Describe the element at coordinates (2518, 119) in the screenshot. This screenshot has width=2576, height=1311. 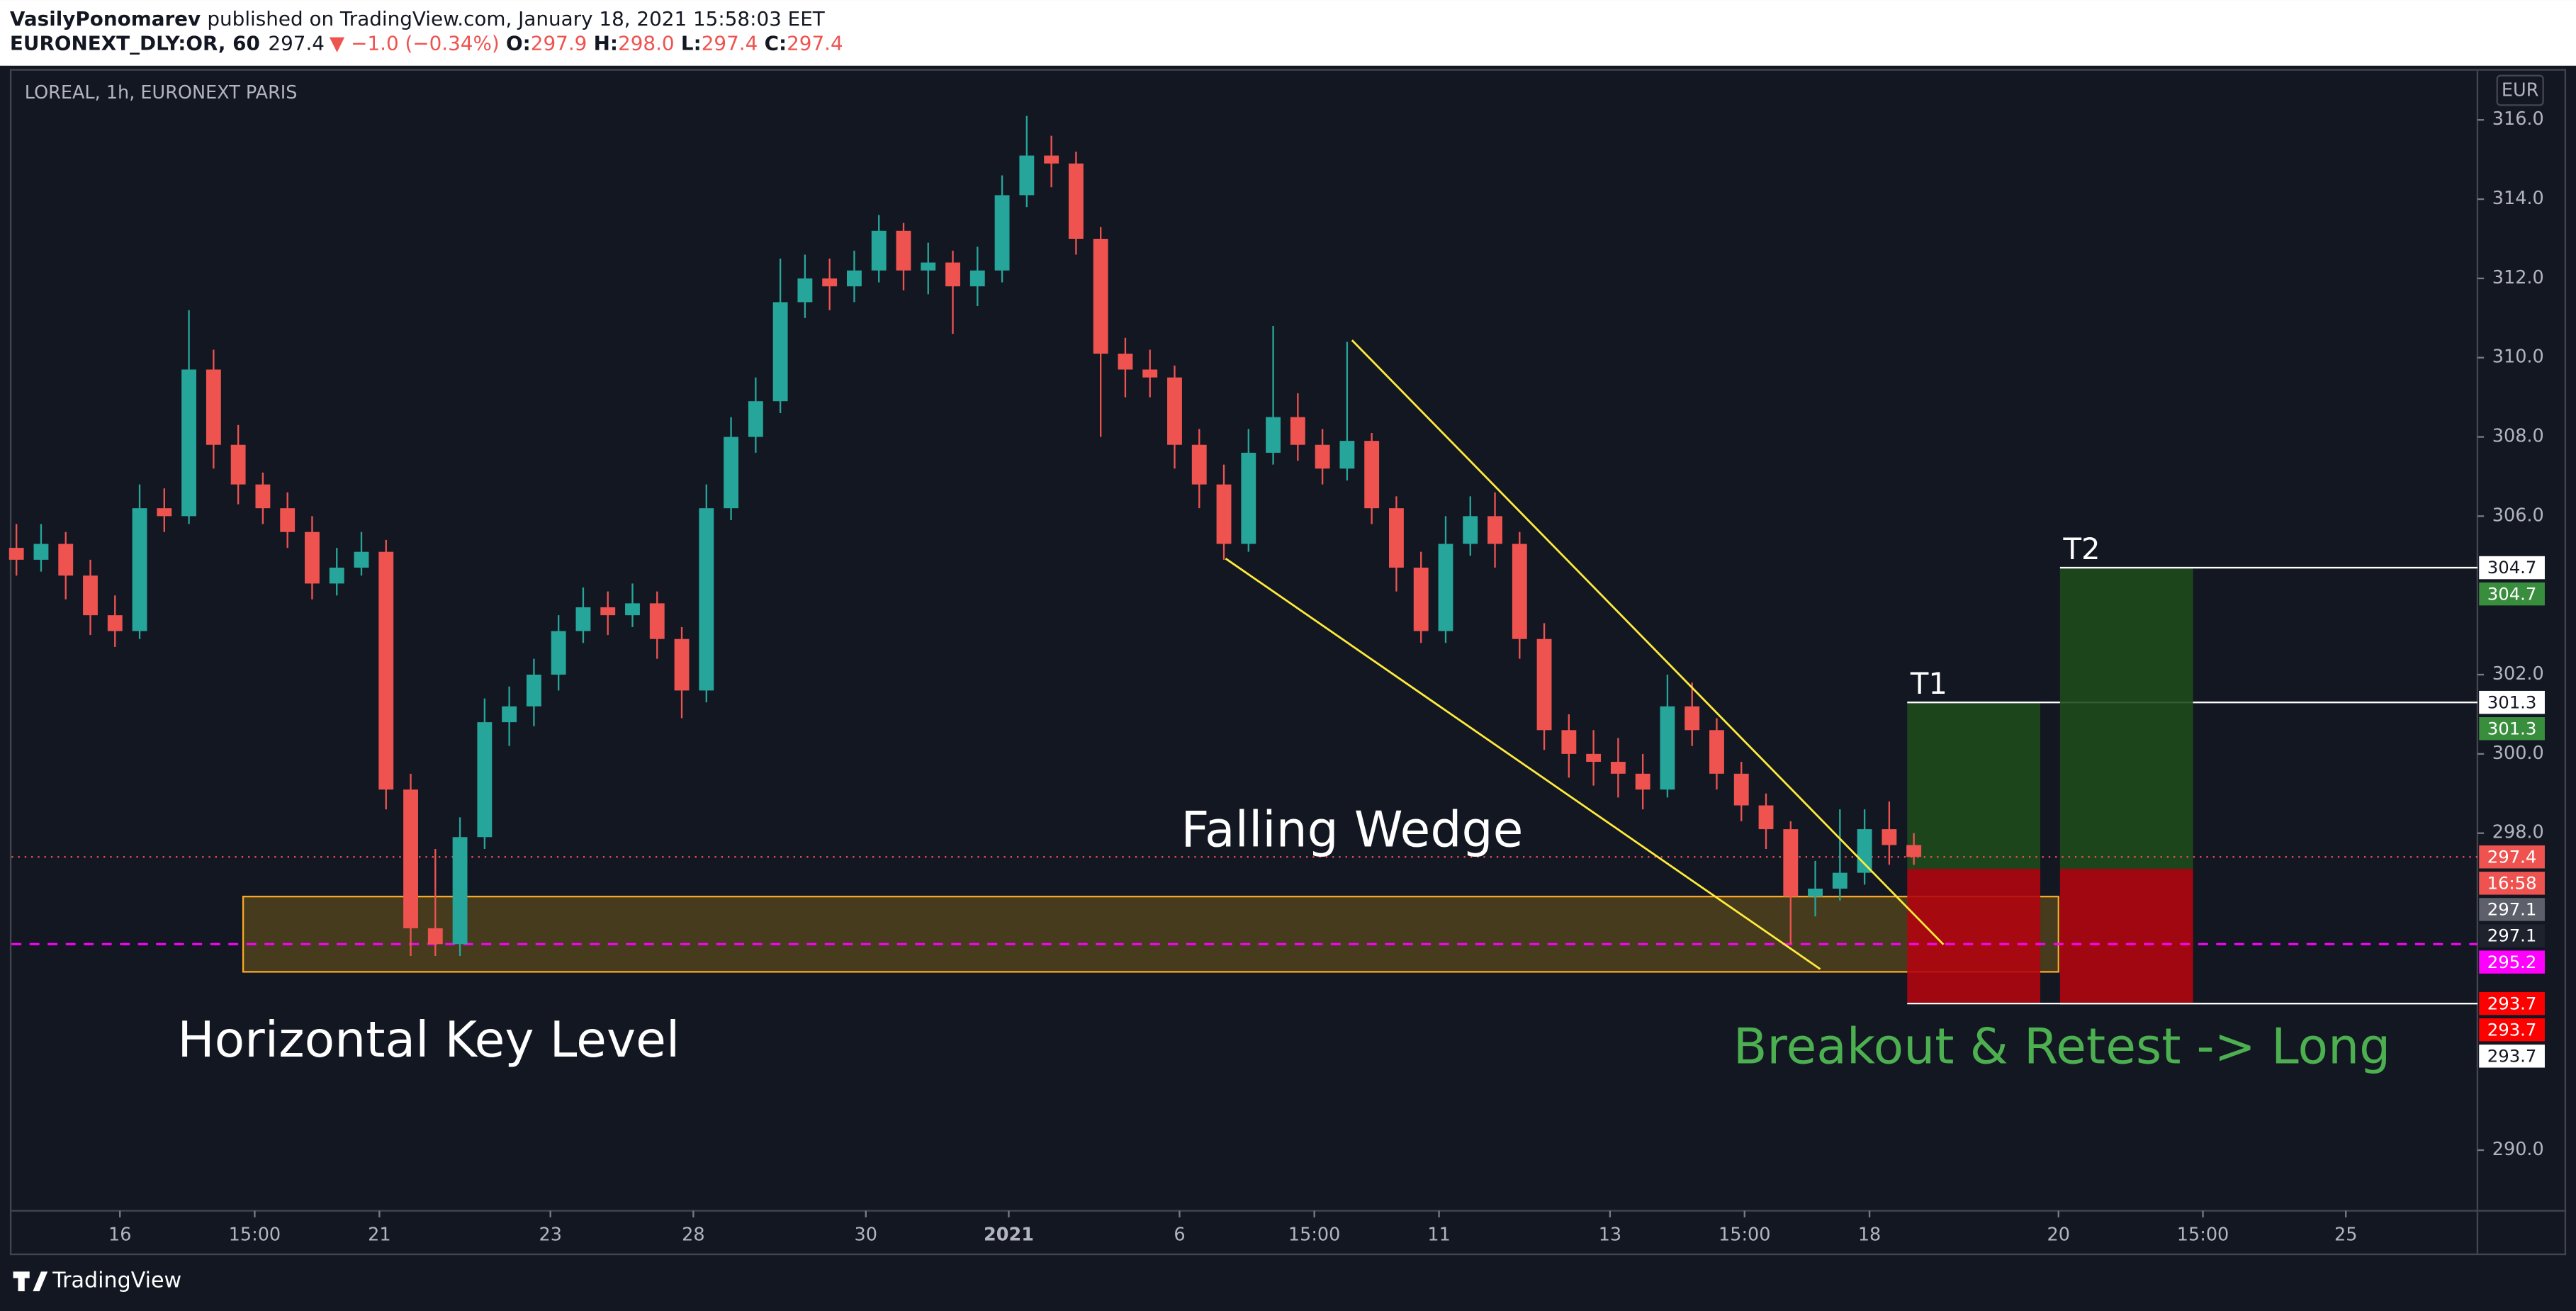
I see `y-tick-label: 316.0` at that location.